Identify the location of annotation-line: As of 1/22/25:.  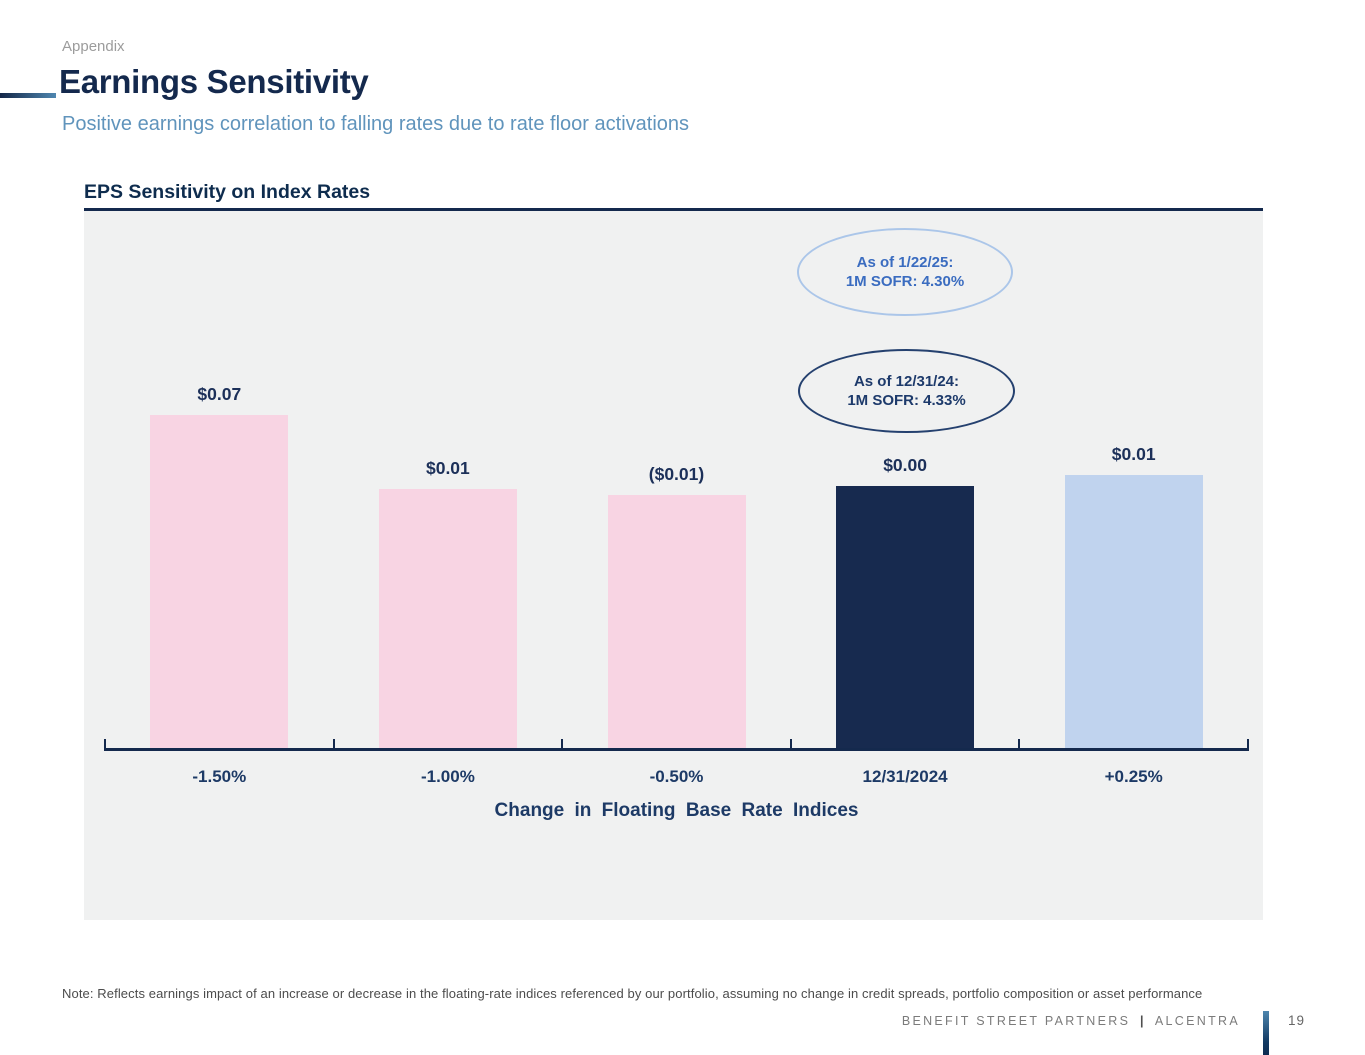
(905, 262).